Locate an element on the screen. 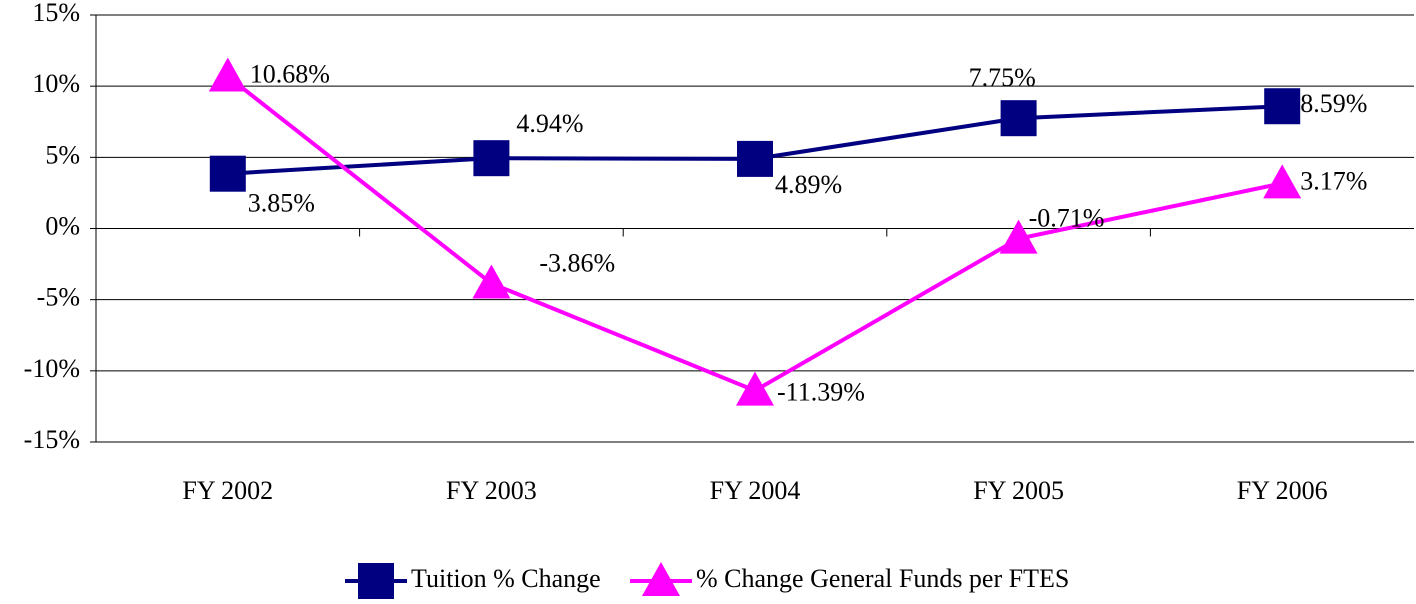  y-tick-label: 0% is located at coordinates (62, 225).